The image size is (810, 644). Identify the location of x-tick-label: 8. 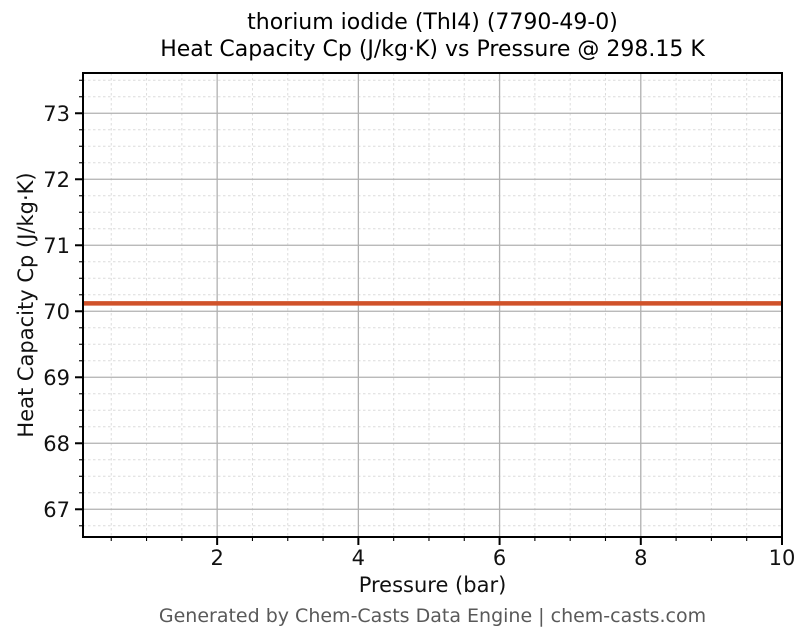
(640, 558).